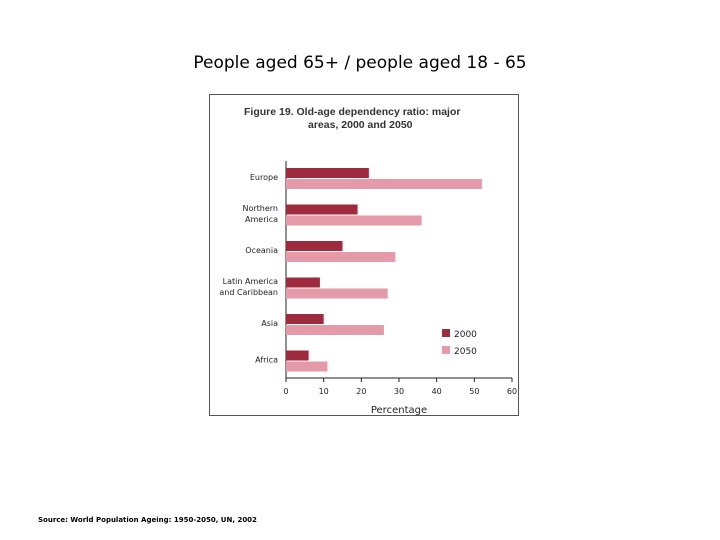 This screenshot has height=540, width=720. What do you see at coordinates (360, 63) in the screenshot?
I see `slide-title: People aged 65+ / people aged 18 - 65` at bounding box center [360, 63].